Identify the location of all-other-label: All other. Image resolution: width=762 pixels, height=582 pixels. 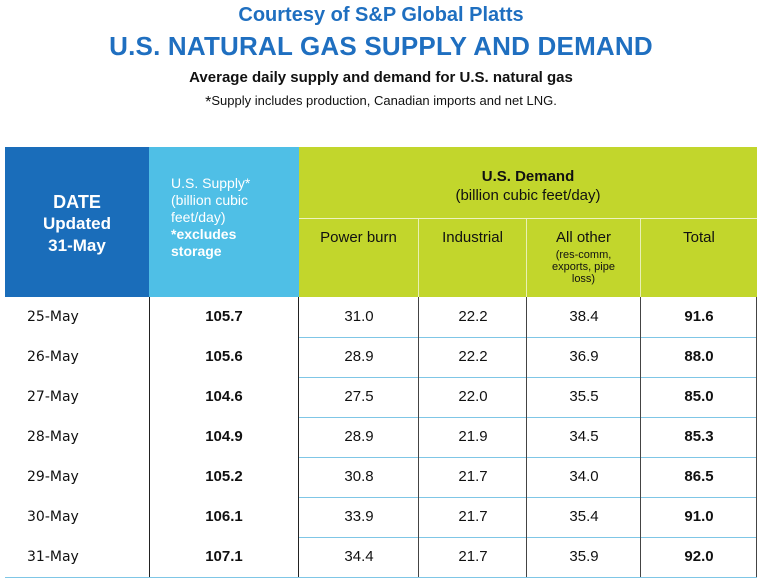
(583, 237).